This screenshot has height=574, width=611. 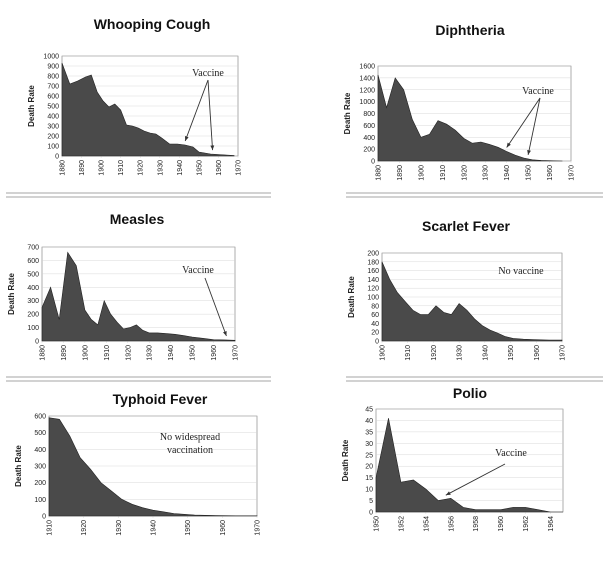 I want to click on y-tick-label: 1200, so click(x=367, y=90).